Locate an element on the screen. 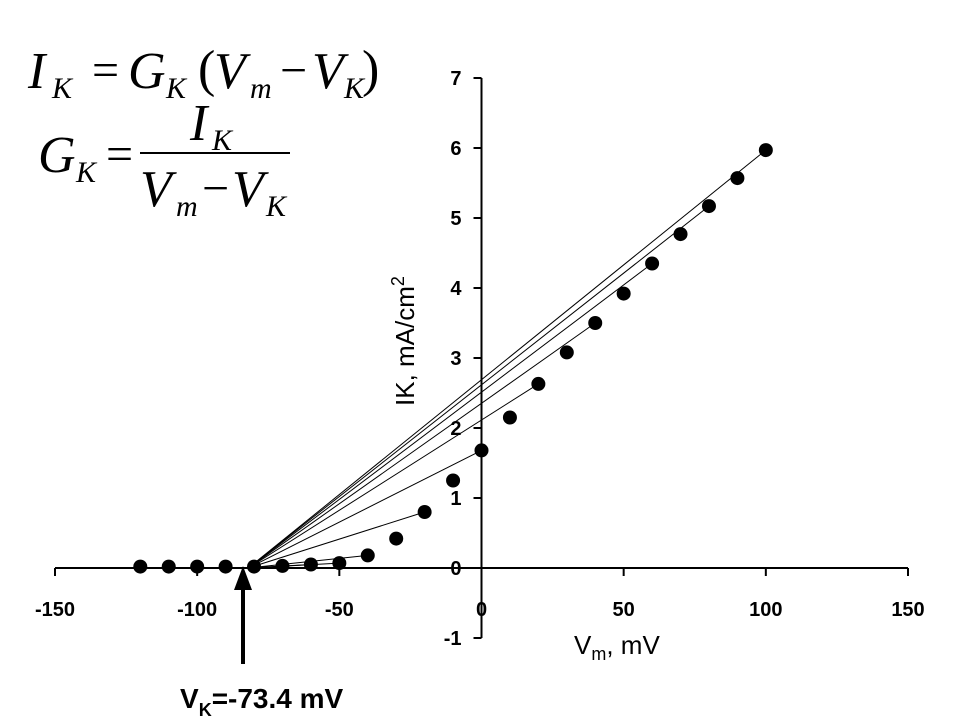 The height and width of the screenshot is (720, 960). eq2-lhs-sub: K is located at coordinates (86, 172).